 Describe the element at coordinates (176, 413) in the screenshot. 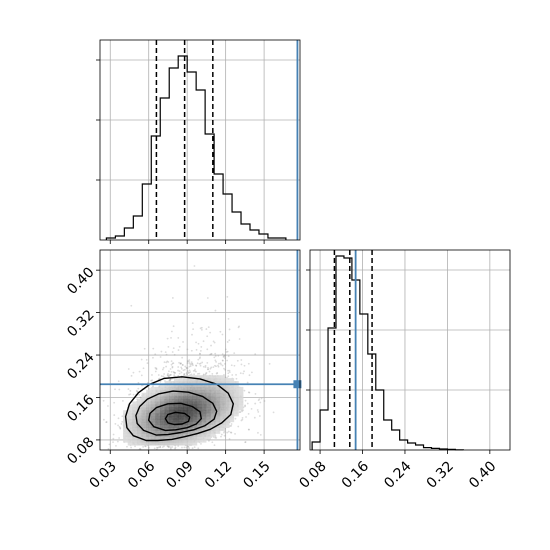

I see `contour-line` at that location.